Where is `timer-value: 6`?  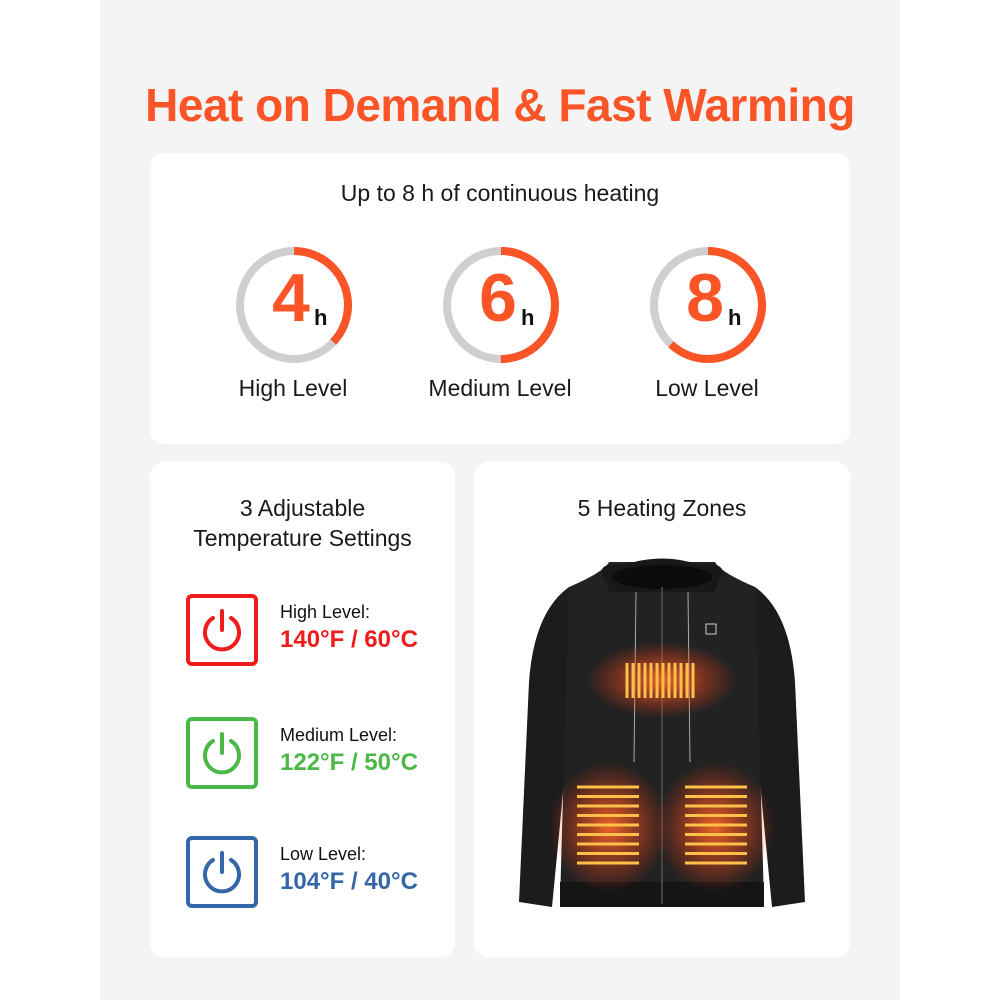 timer-value: 6 is located at coordinates (498, 298).